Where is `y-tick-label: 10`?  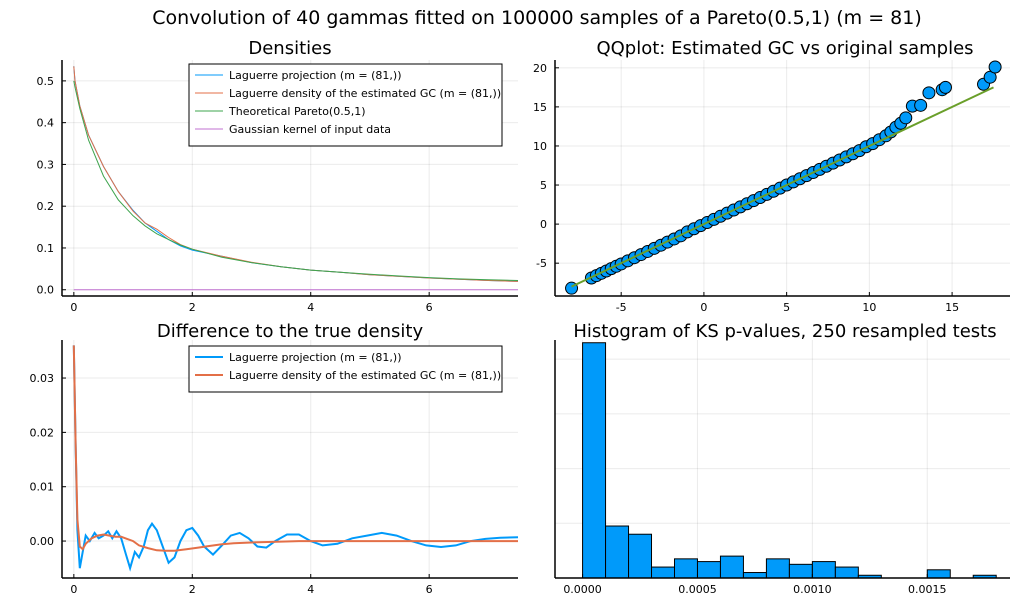
y-tick-label: 10 is located at coordinates (540, 146).